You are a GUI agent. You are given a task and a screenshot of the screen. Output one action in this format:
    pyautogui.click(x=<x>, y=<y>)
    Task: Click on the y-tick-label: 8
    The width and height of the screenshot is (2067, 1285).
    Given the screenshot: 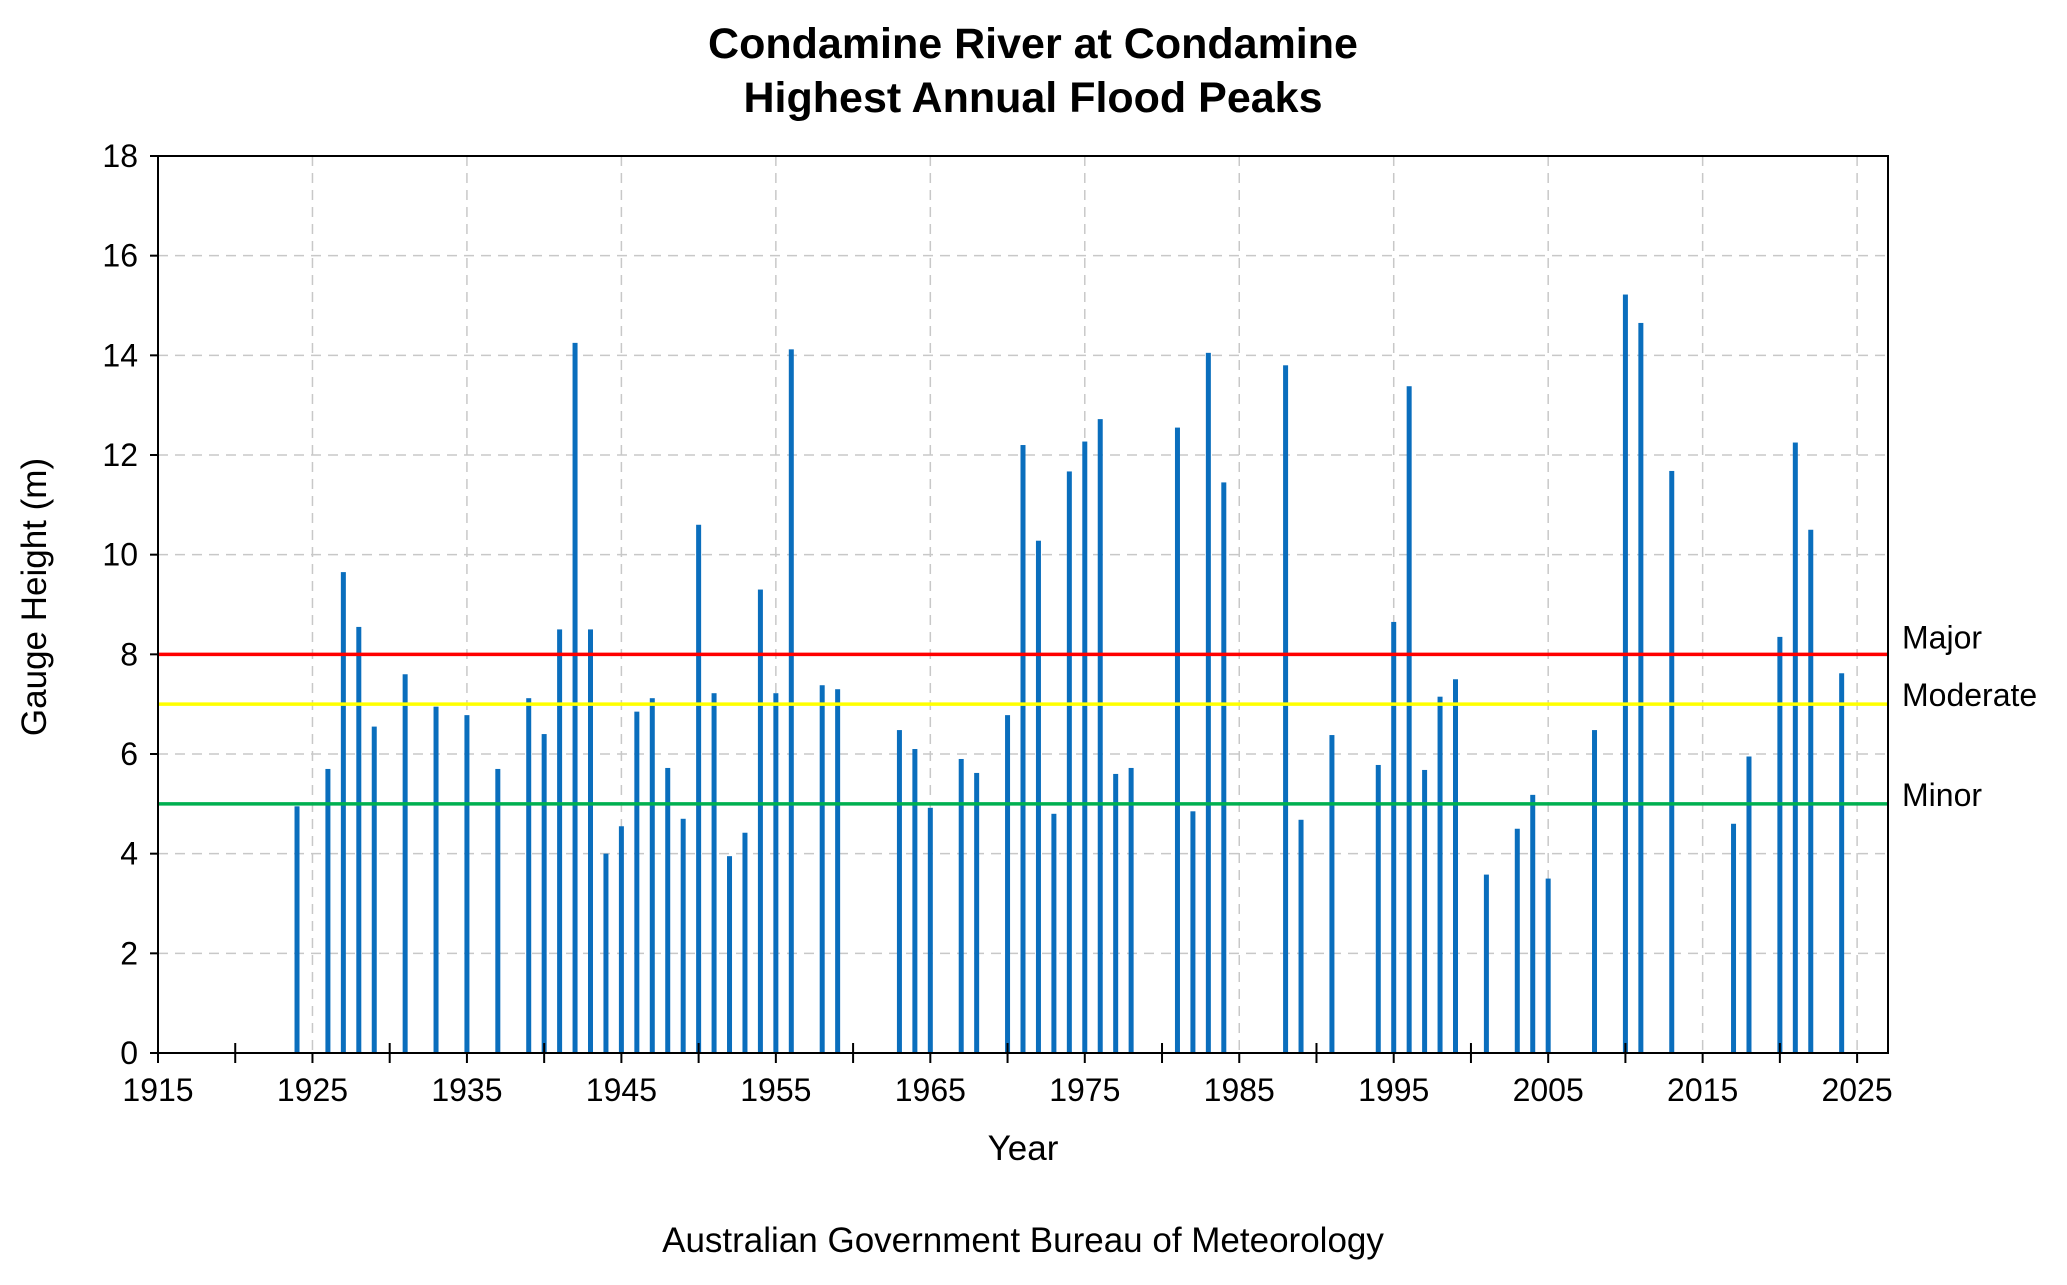 What is the action you would take?
    pyautogui.click(x=129, y=654)
    